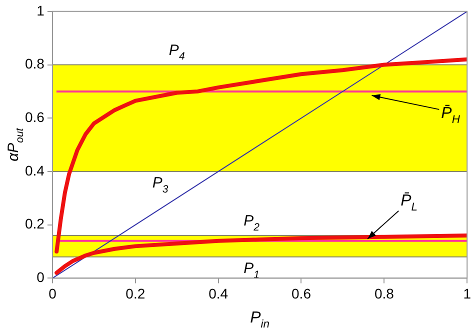 The image size is (474, 332). I want to click on y-axis-title: αPout, so click(15, 144).